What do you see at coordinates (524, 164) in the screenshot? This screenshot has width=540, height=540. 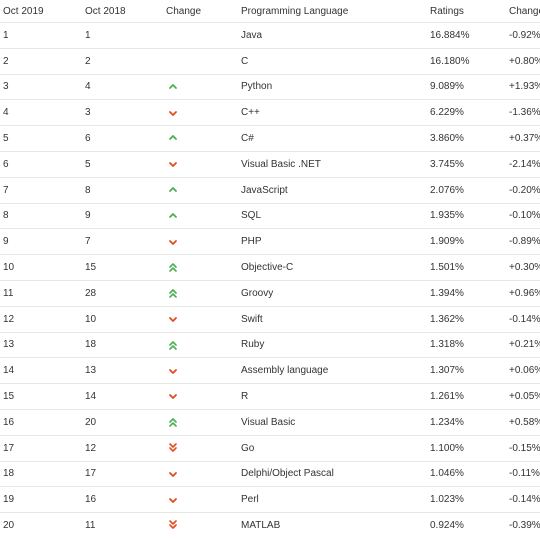 I see `rating-change-cell: -2.14%` at bounding box center [524, 164].